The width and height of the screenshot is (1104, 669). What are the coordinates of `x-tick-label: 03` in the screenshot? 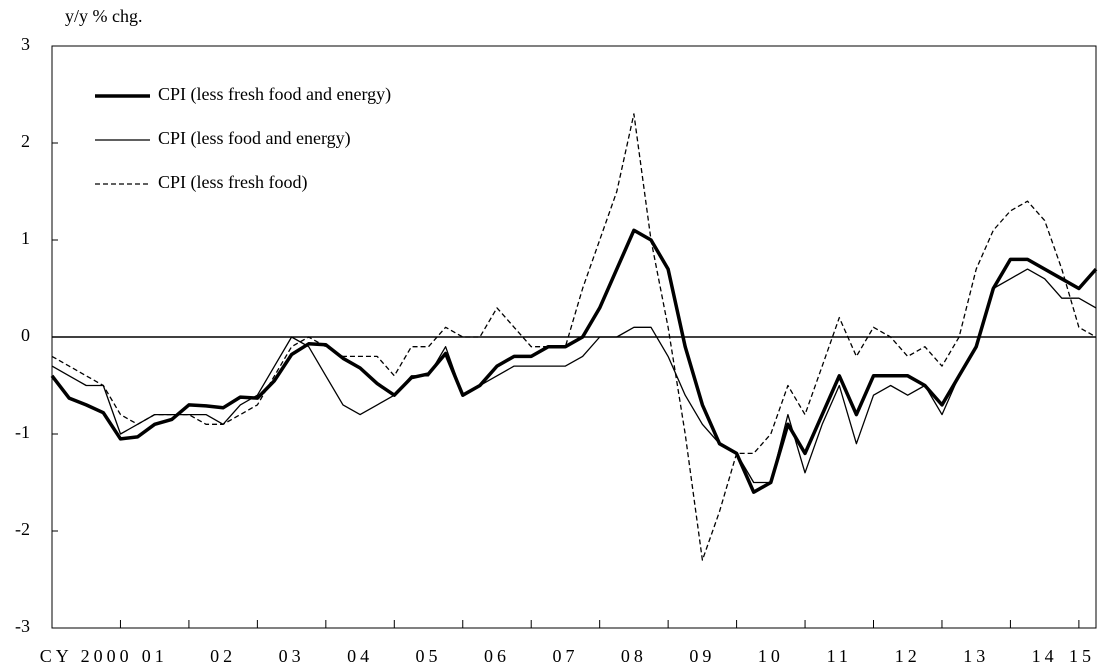 It's located at (292, 656).